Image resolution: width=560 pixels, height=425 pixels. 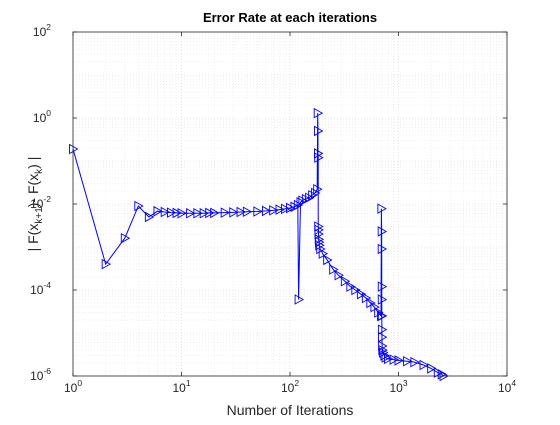 What do you see at coordinates (181, 386) in the screenshot?
I see `x-tick-label: 10¹` at bounding box center [181, 386].